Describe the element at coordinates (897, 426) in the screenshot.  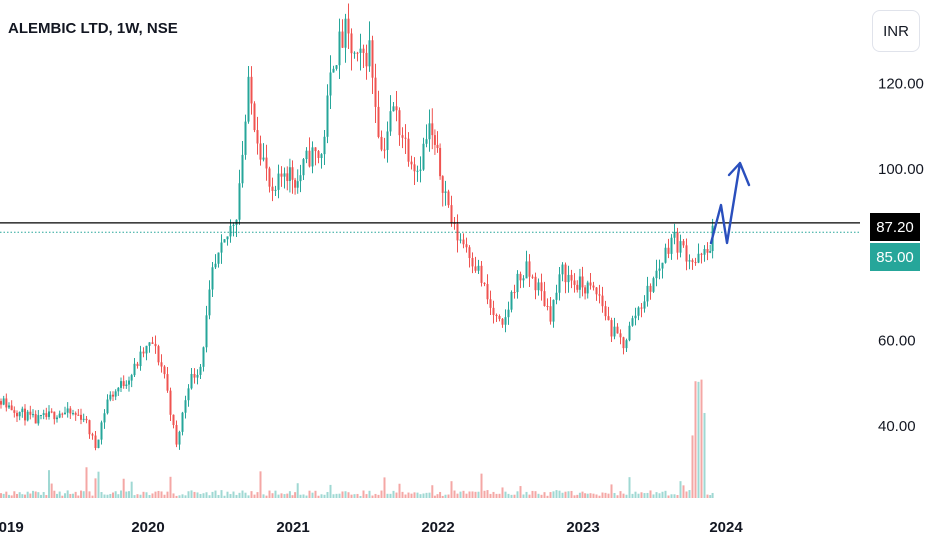
I see `y-tick-label: 40.00` at that location.